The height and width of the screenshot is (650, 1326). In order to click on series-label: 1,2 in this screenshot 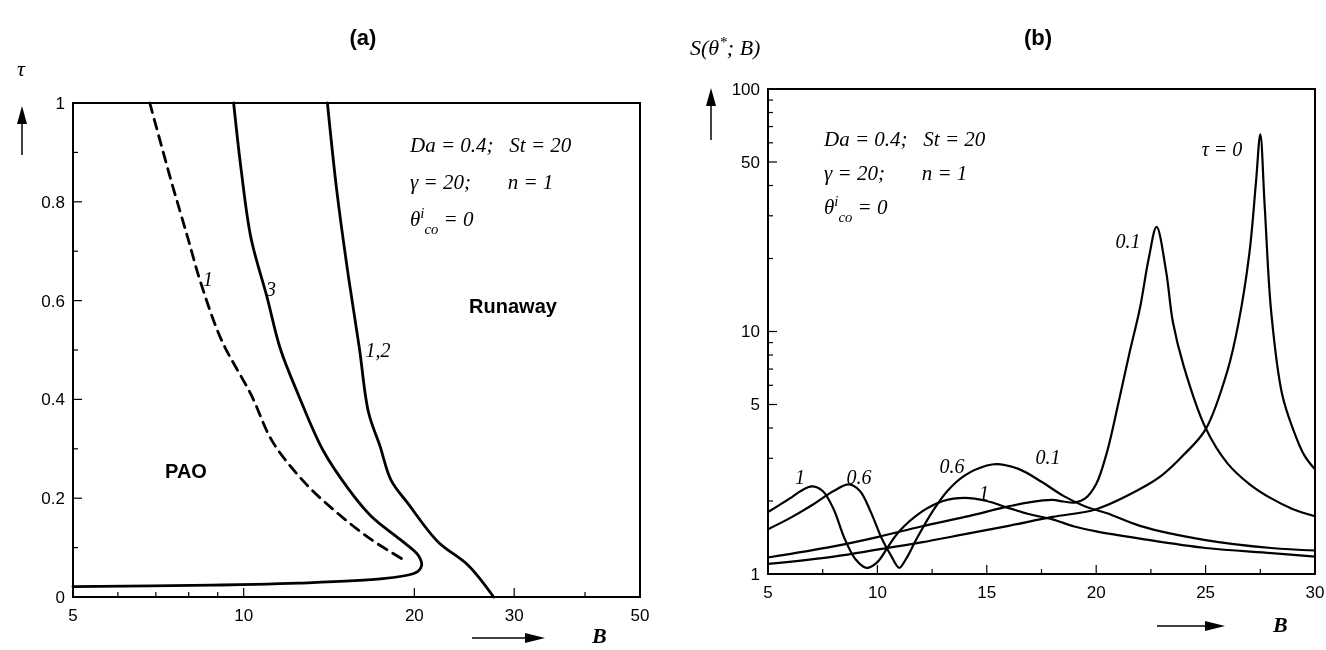, I will do `click(378, 350)`.